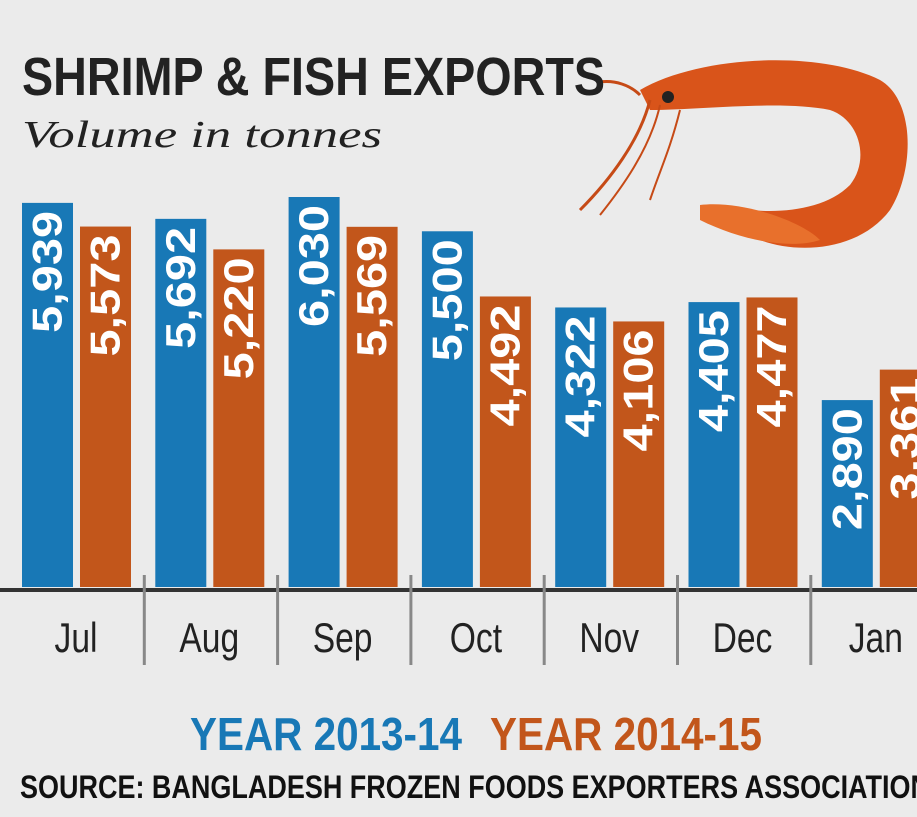 This screenshot has width=917, height=817. I want to click on x-tick-label: Nov, so click(609, 639).